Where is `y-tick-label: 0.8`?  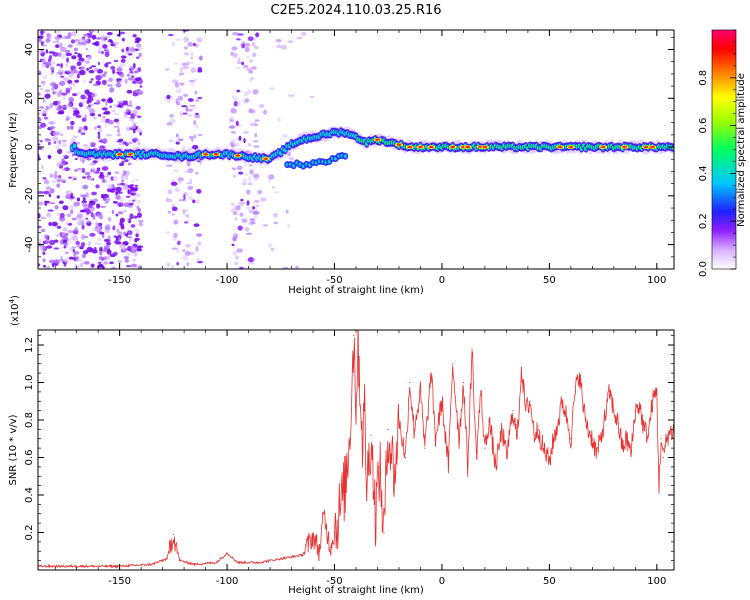
y-tick-label: 0.8 is located at coordinates (29, 420).